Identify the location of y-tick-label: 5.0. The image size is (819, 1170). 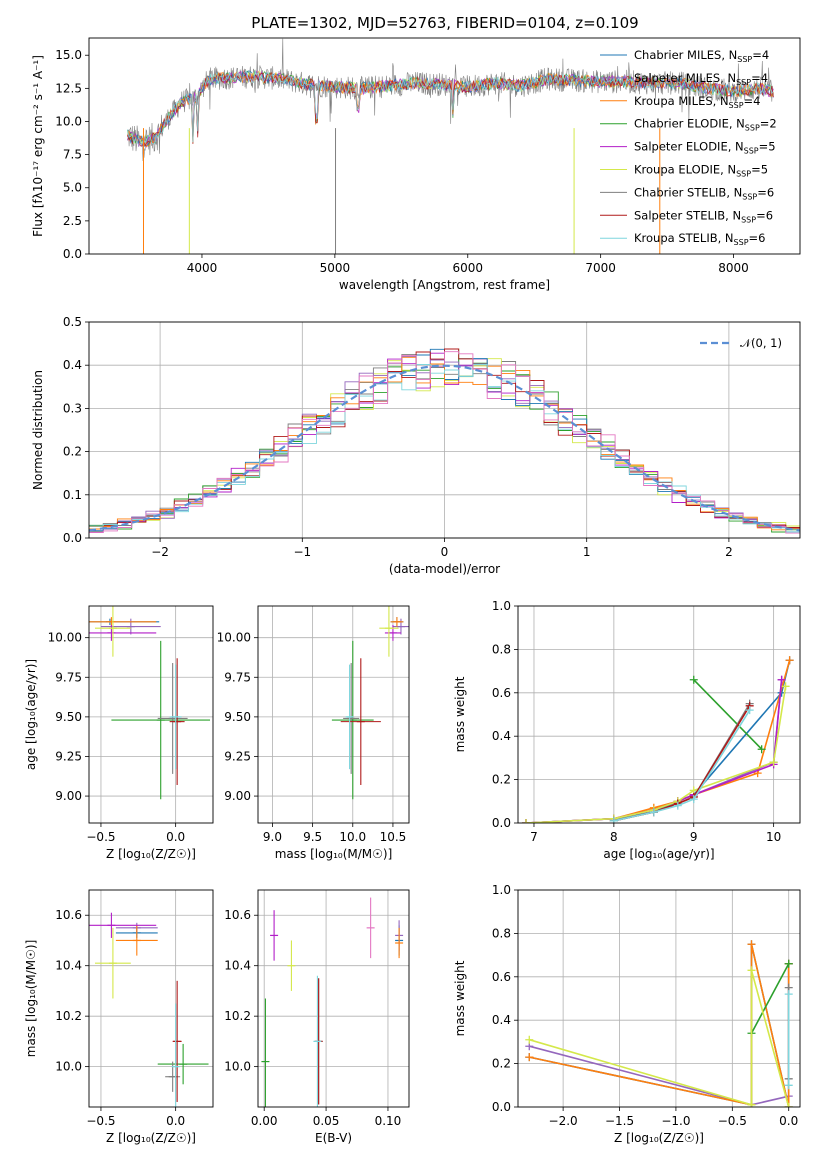
(72, 188).